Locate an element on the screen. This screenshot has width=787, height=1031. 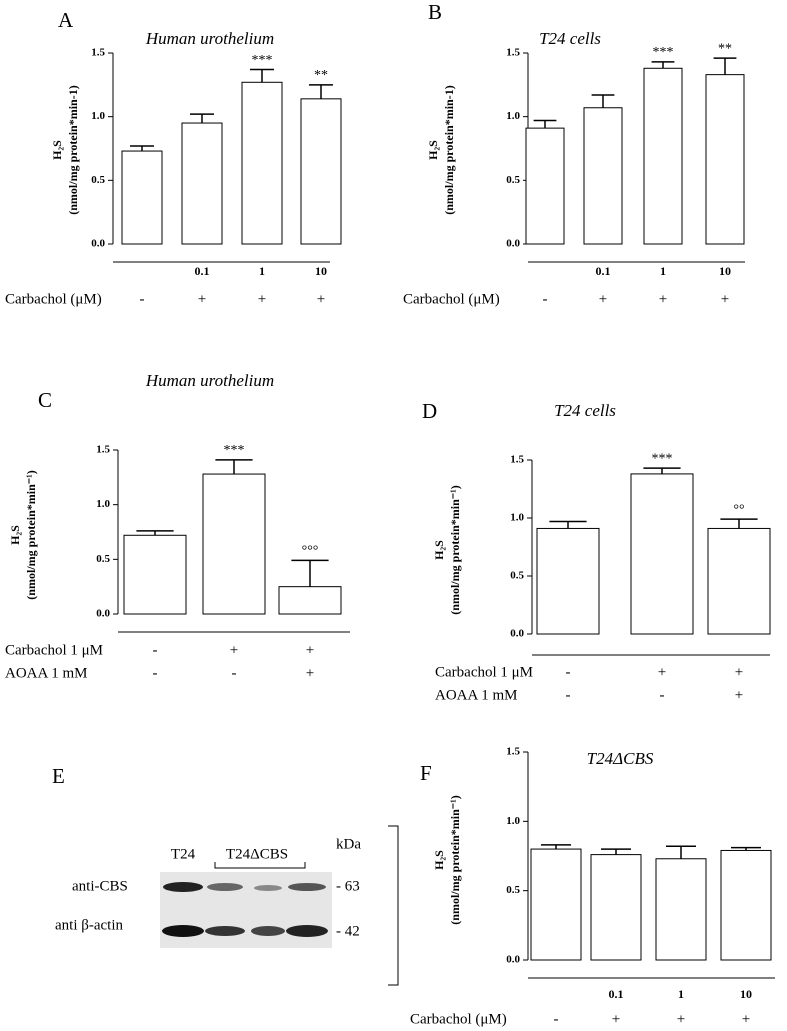
antibody-label: anti-CBS is located at coordinates (100, 886).